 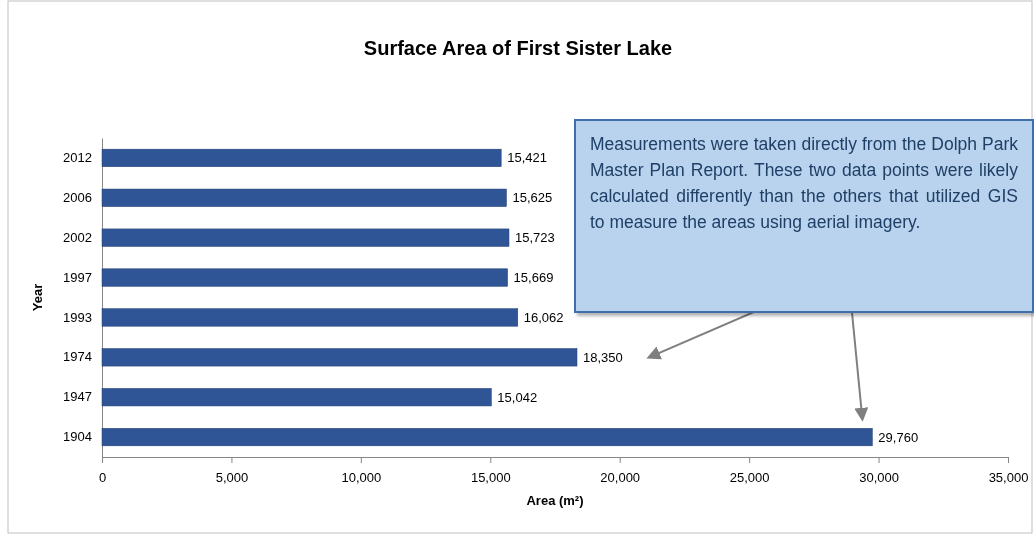 What do you see at coordinates (102, 477) in the screenshot?
I see `x-tick-label: 0` at bounding box center [102, 477].